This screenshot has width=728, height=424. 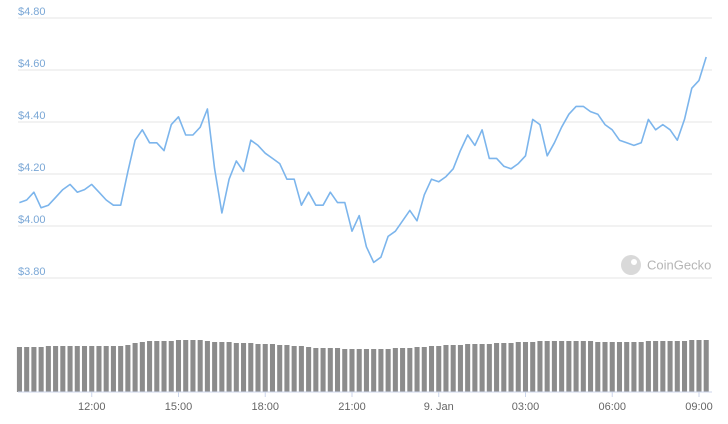 I want to click on watermark: CoinGecko, so click(x=666, y=265).